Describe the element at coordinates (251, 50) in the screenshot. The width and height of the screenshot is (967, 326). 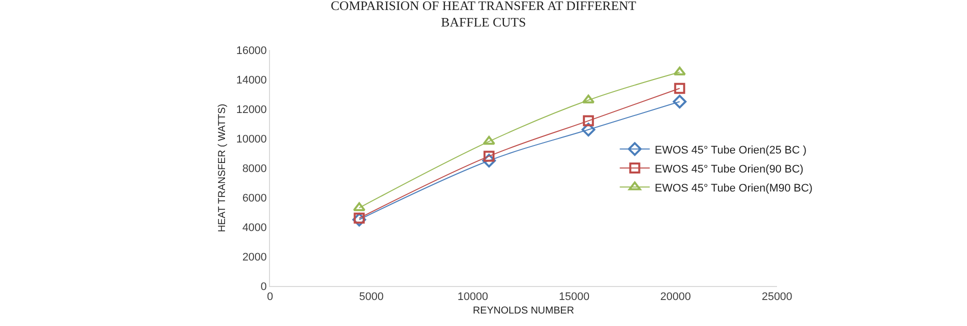
I see `y-tick-label: 16000` at that location.